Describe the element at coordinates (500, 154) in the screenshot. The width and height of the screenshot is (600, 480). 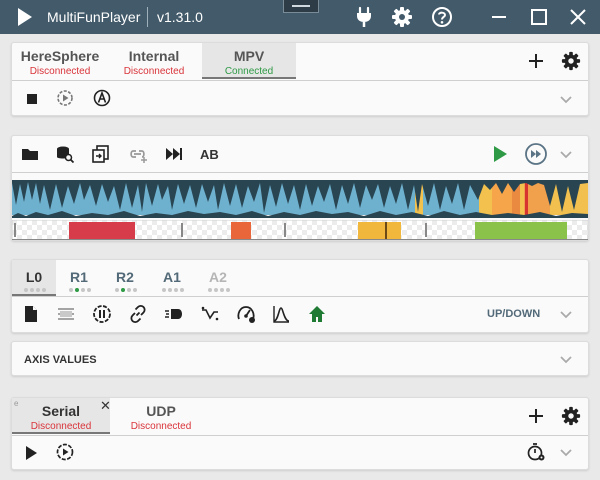
I see `play-icon` at that location.